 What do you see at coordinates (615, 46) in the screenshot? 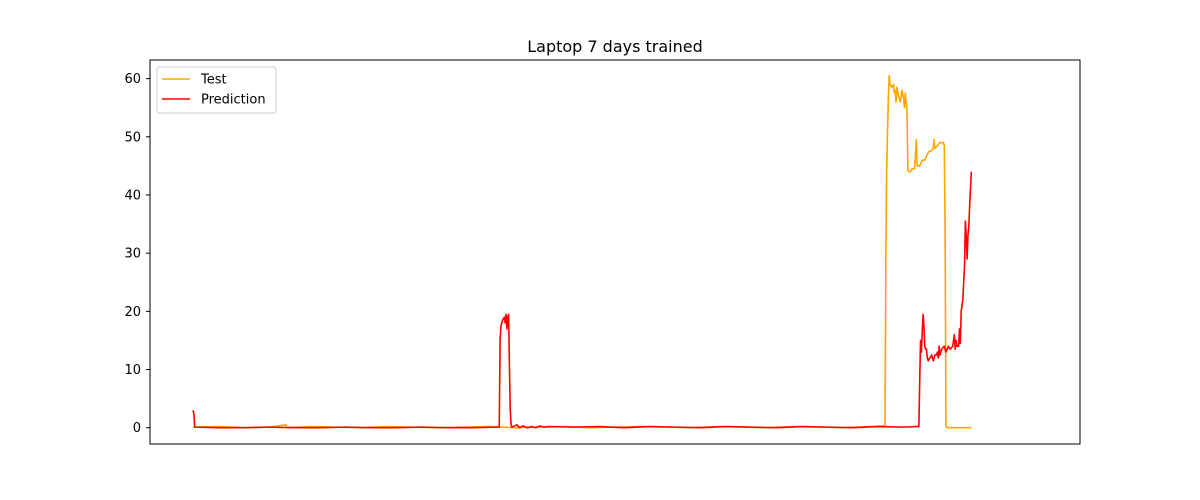
I see `chart-title: Laptop 7 days trained` at bounding box center [615, 46].